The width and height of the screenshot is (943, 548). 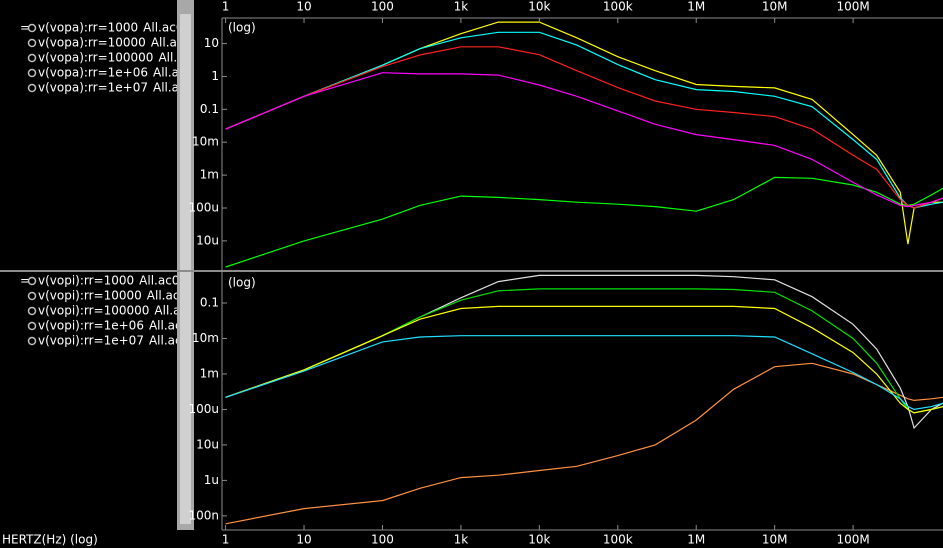 I want to click on y-tick-label: 1, so click(x=215, y=76).